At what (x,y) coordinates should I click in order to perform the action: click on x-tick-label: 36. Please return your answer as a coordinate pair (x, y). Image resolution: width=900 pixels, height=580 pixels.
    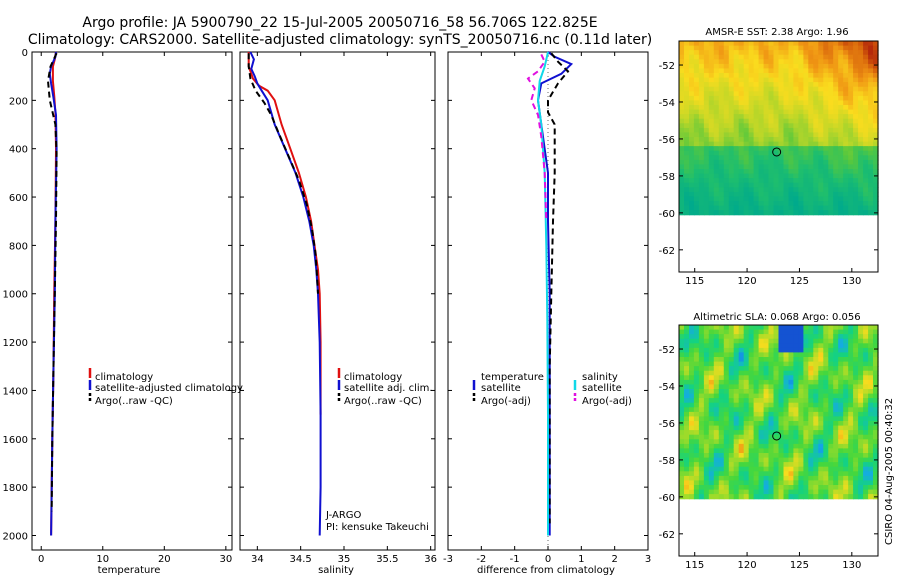
    Looking at the image, I should click on (430, 559).